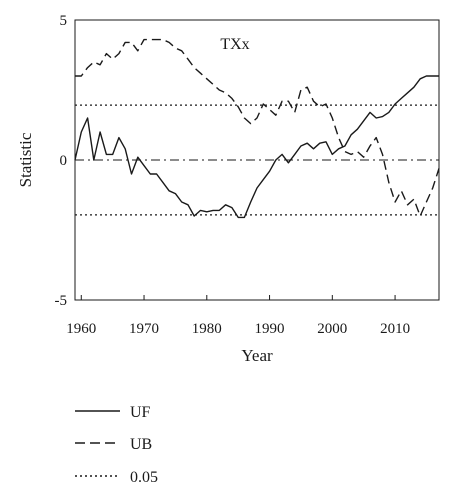  What do you see at coordinates (81, 329) in the screenshot?
I see `x-tick-label: 1960` at bounding box center [81, 329].